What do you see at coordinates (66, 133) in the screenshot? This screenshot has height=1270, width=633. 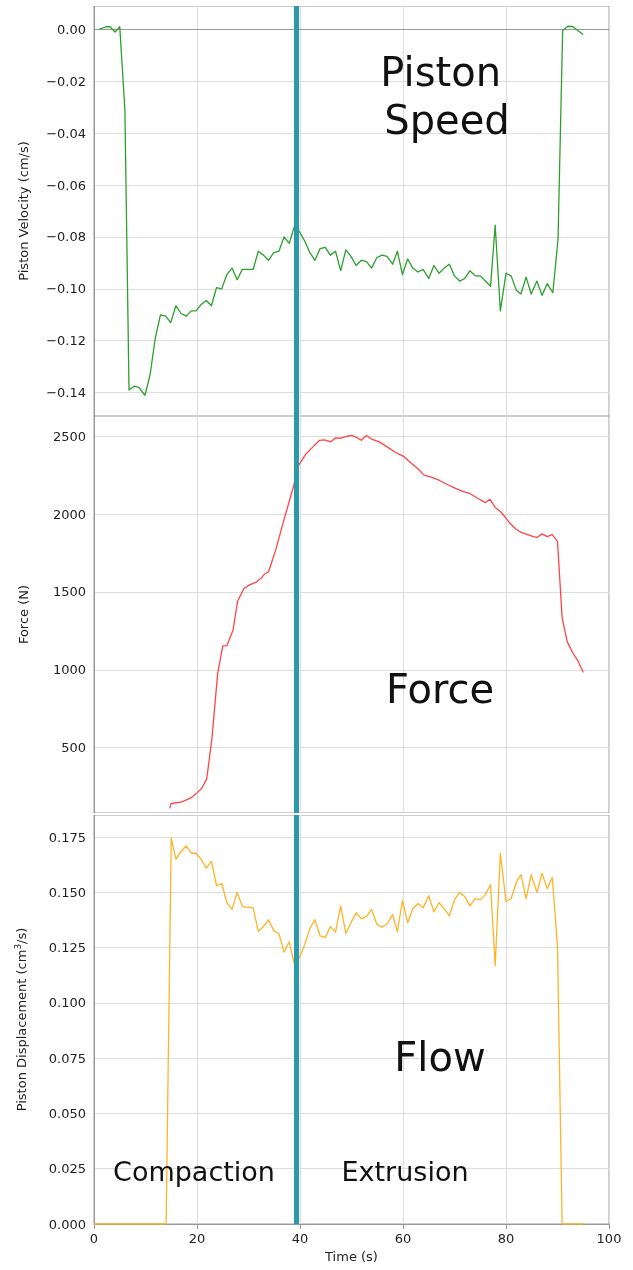 I see `y-tick-label: −0.04` at bounding box center [66, 133].